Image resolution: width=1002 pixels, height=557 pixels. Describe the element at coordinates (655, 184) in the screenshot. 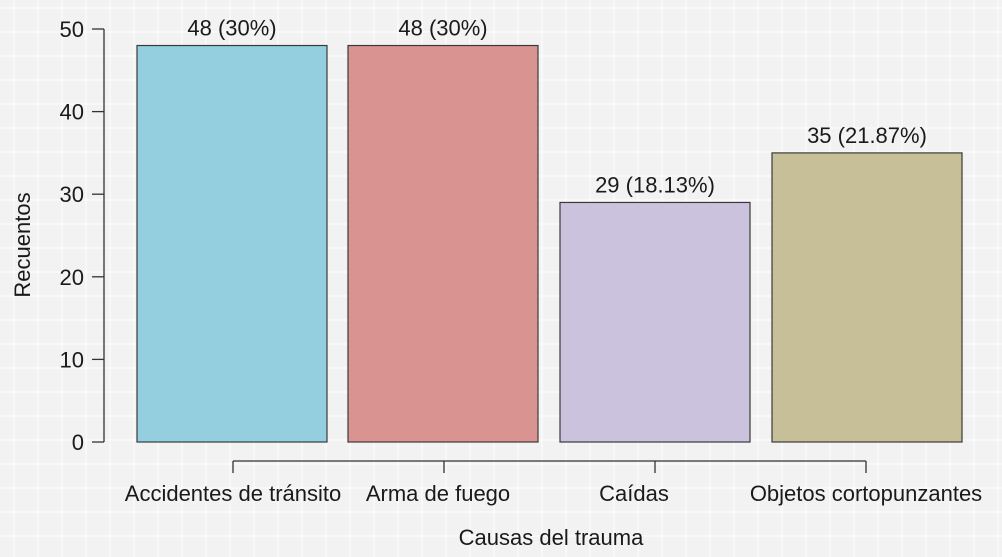

I see `data-label-3: 29 (18.13%)` at that location.